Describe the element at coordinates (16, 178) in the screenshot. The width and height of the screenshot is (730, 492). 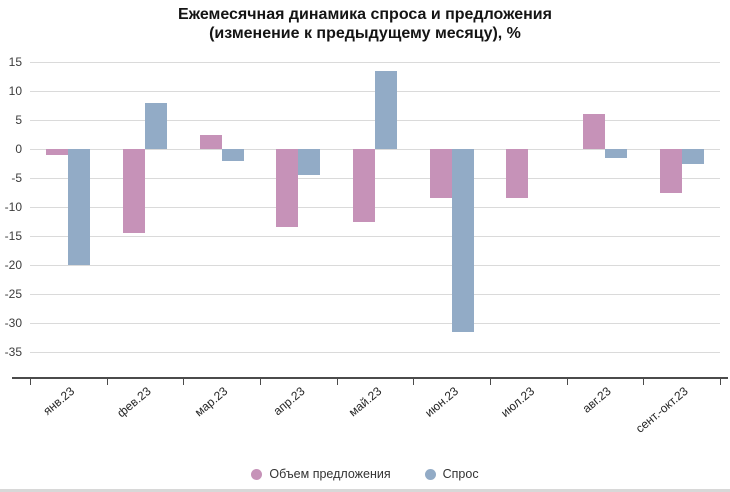
I see `y-axis-label: -5` at that location.